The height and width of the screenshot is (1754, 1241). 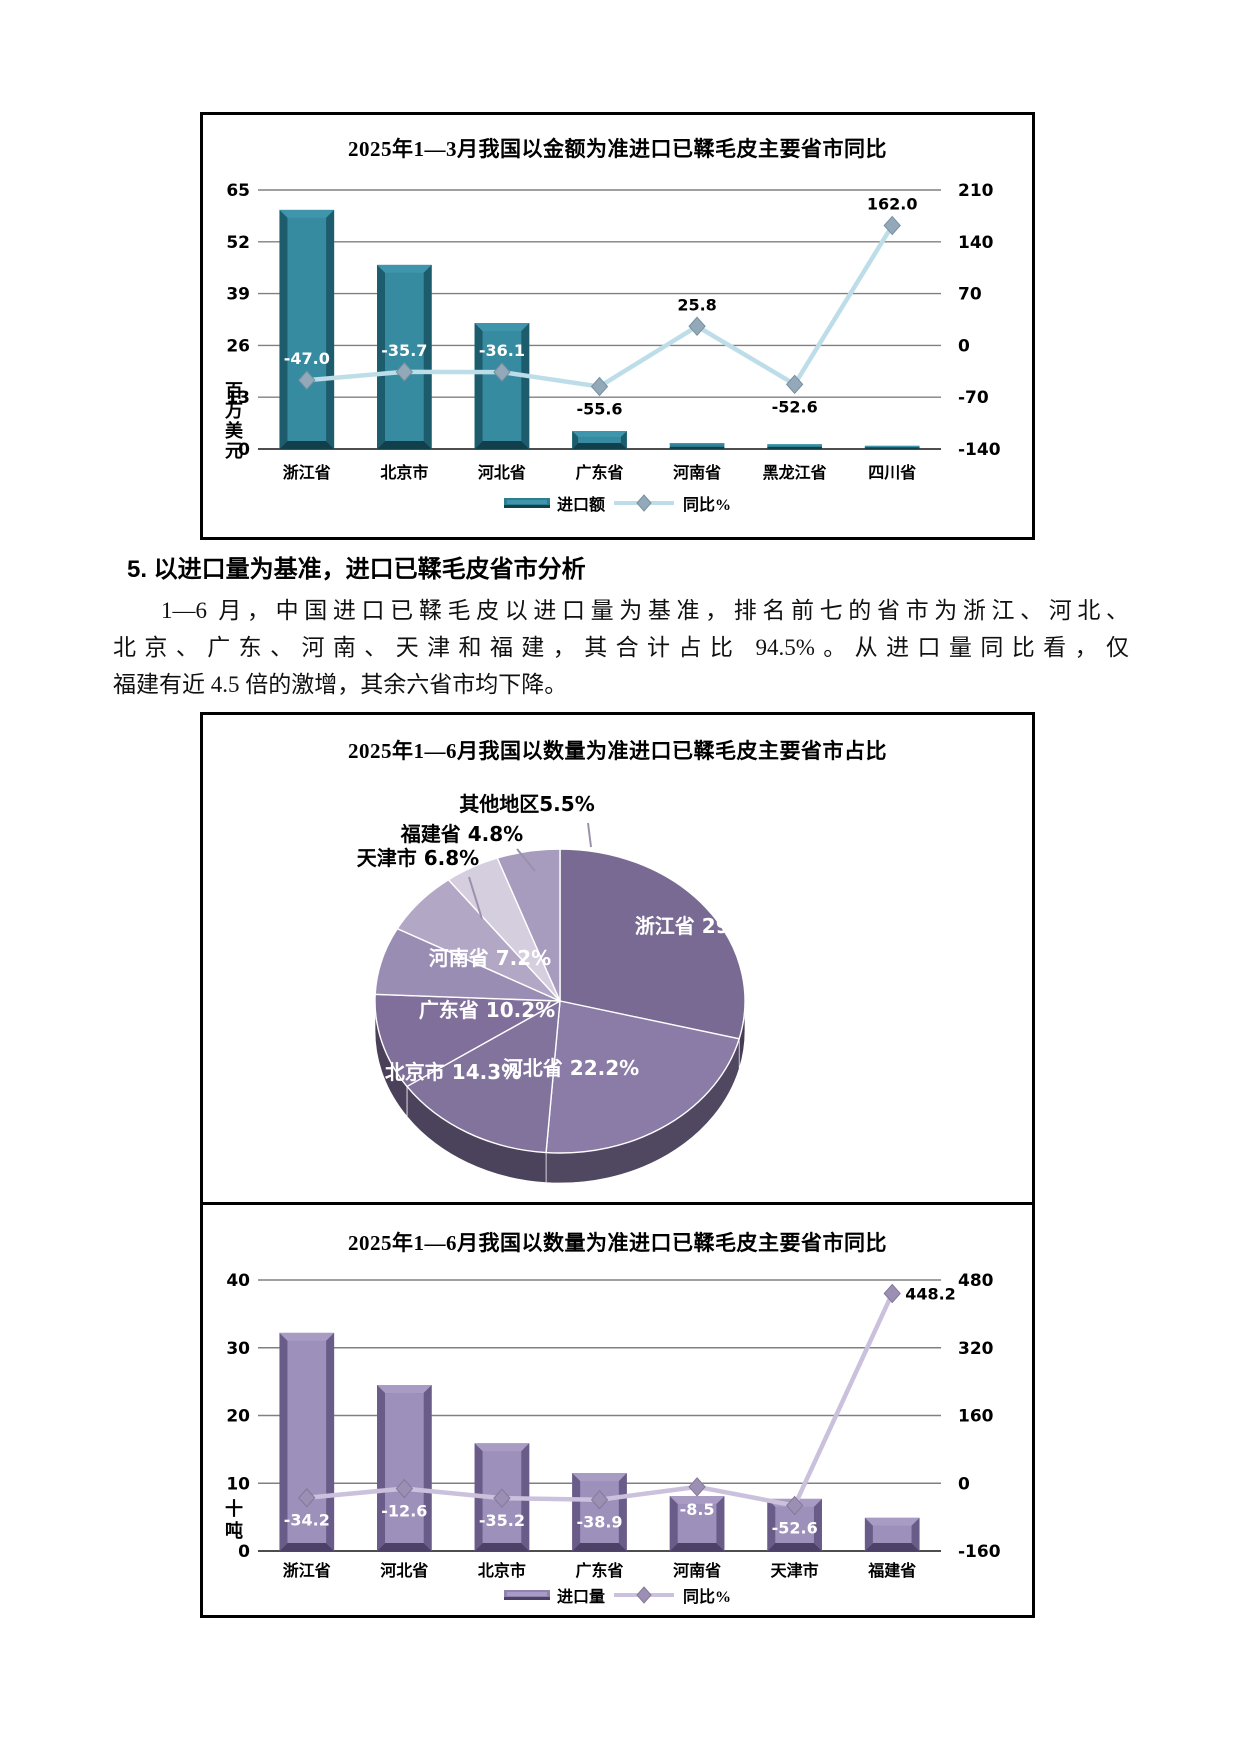 I want to click on category-label: 河北省, so click(x=404, y=1570).